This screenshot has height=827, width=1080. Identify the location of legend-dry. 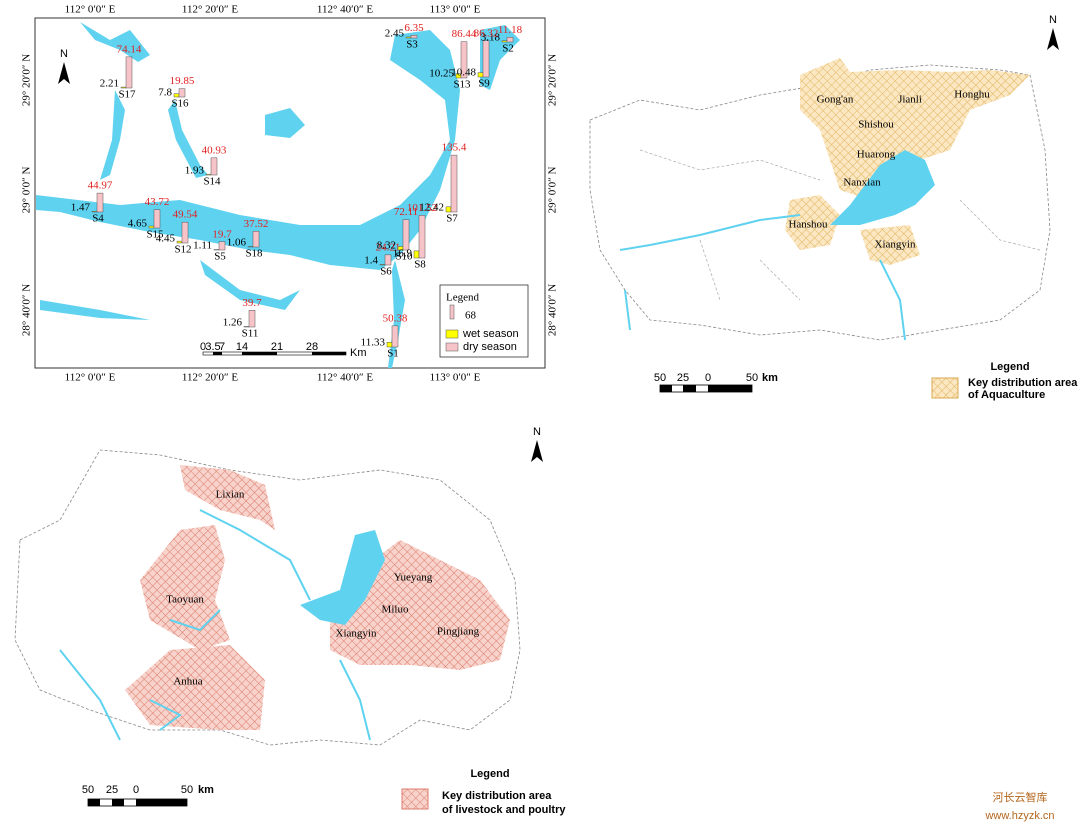
(452, 347).